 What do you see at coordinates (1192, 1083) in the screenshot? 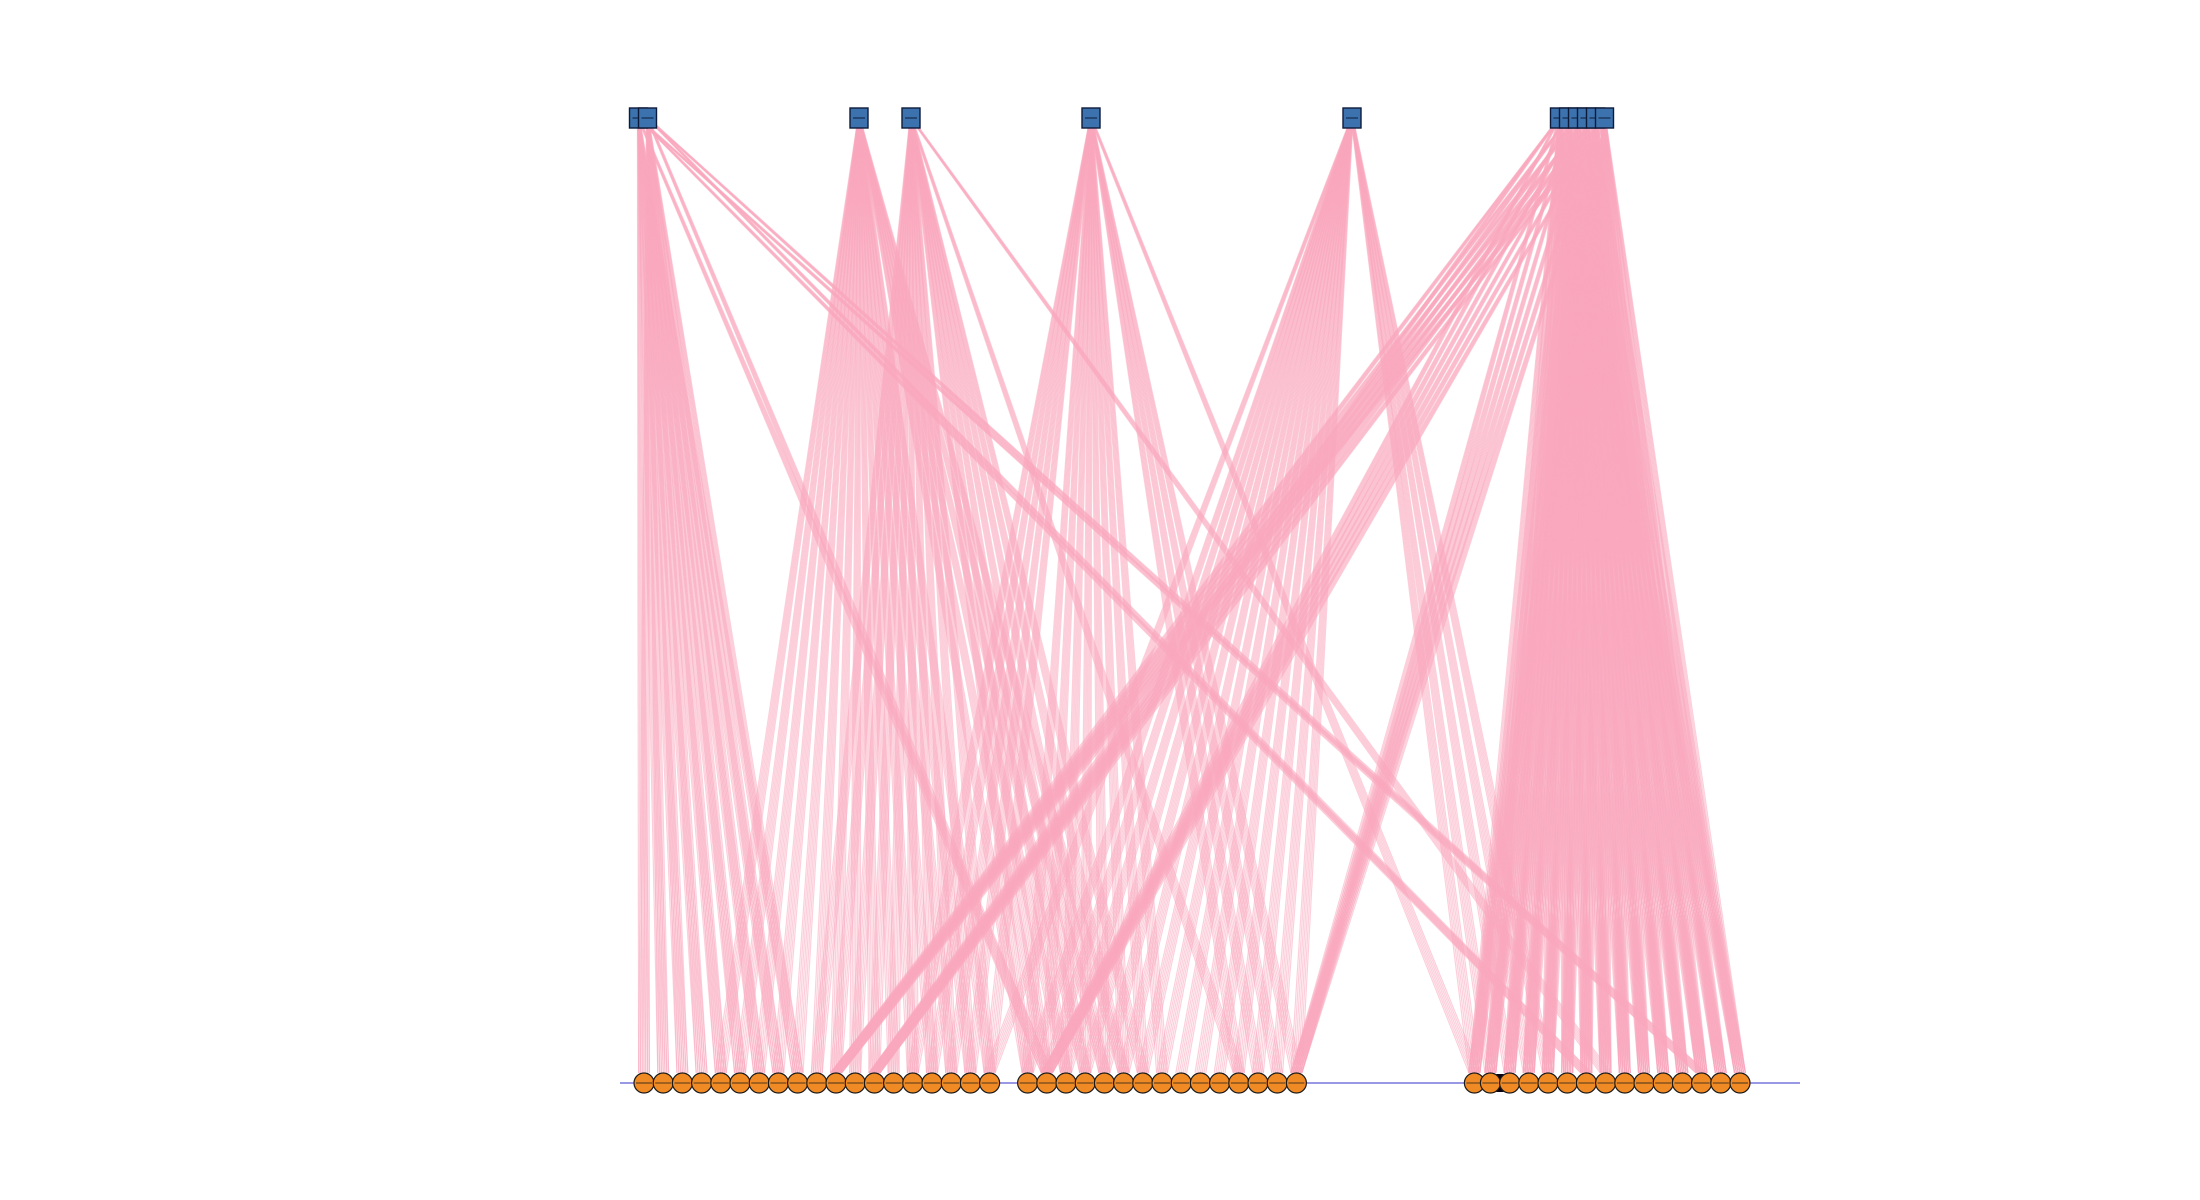
I see `bottom-node-layer` at bounding box center [1192, 1083].